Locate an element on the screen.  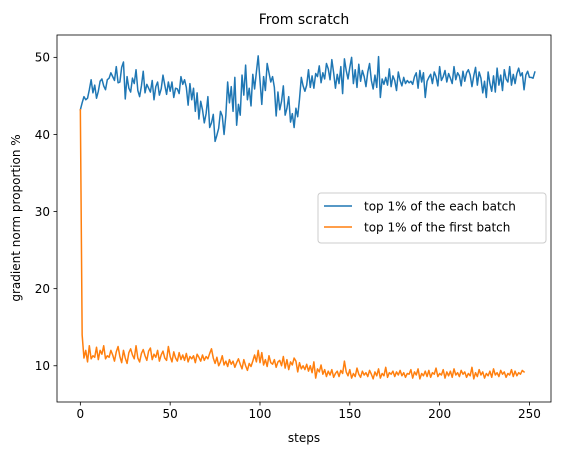
x-tick-label: 0 is located at coordinates (81, 414).